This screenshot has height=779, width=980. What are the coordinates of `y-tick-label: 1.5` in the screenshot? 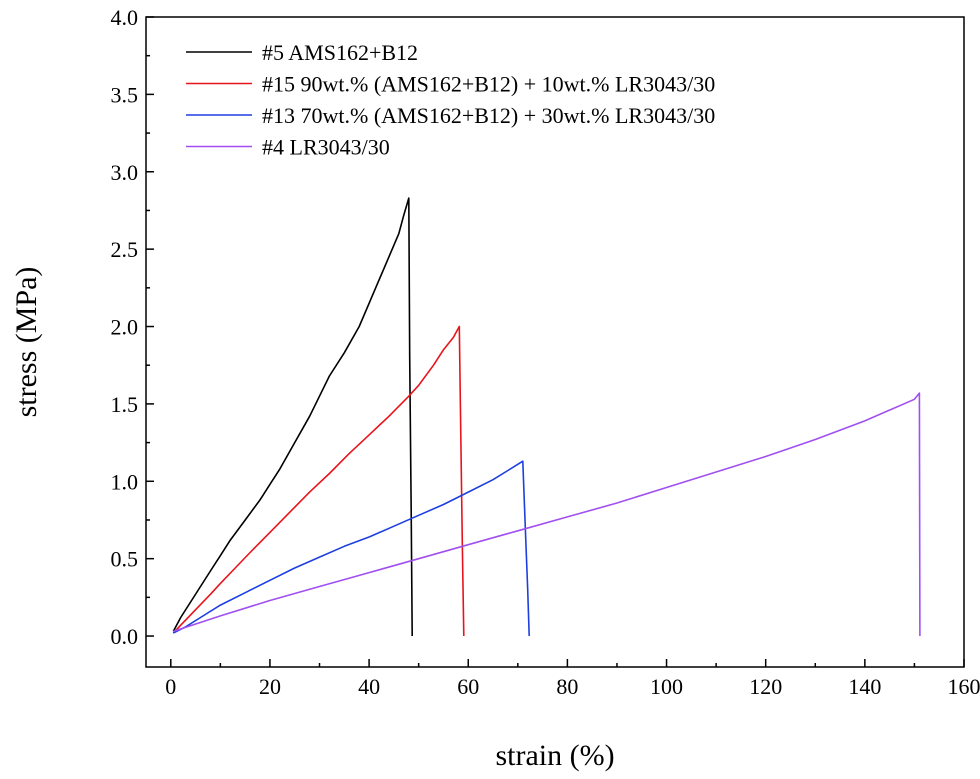 It's located at (125, 404).